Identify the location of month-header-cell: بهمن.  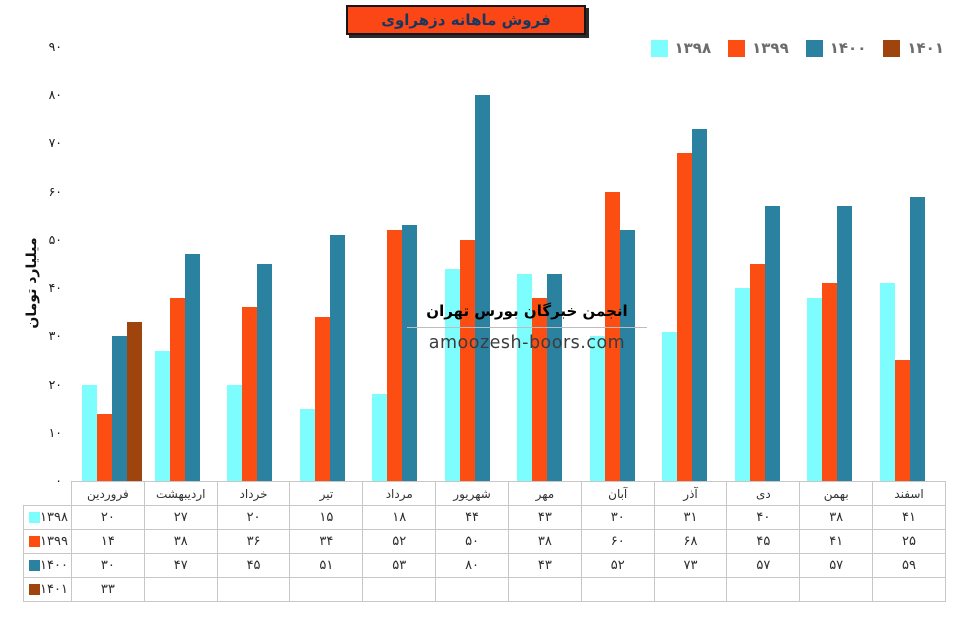
(836, 493).